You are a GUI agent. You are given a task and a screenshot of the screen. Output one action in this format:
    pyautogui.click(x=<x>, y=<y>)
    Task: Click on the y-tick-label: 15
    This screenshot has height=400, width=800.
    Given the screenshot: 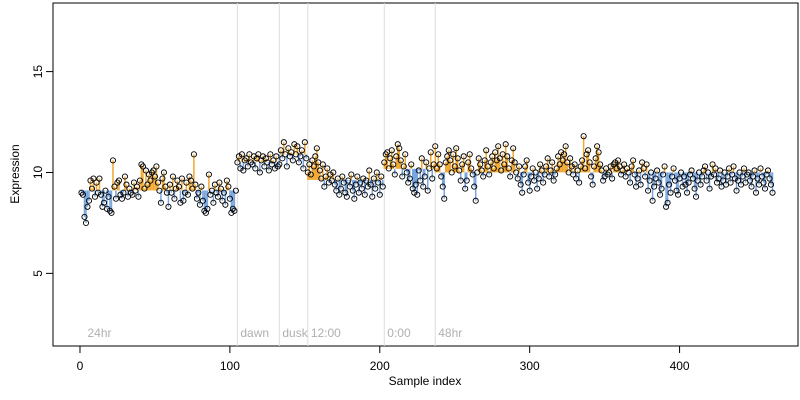 What is the action you would take?
    pyautogui.click(x=38, y=72)
    